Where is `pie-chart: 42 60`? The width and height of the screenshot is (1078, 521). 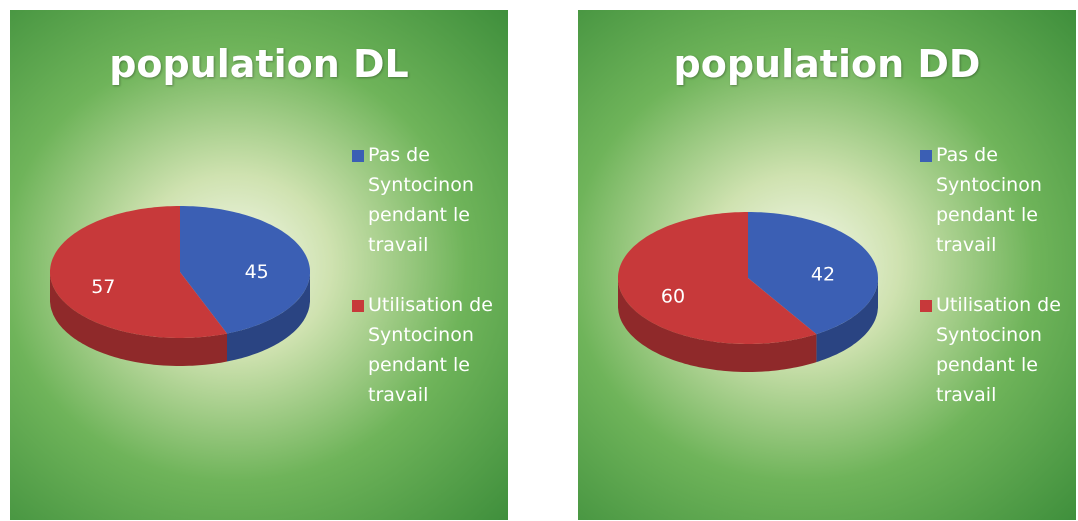 pie-chart: 42 60 is located at coordinates (748, 292).